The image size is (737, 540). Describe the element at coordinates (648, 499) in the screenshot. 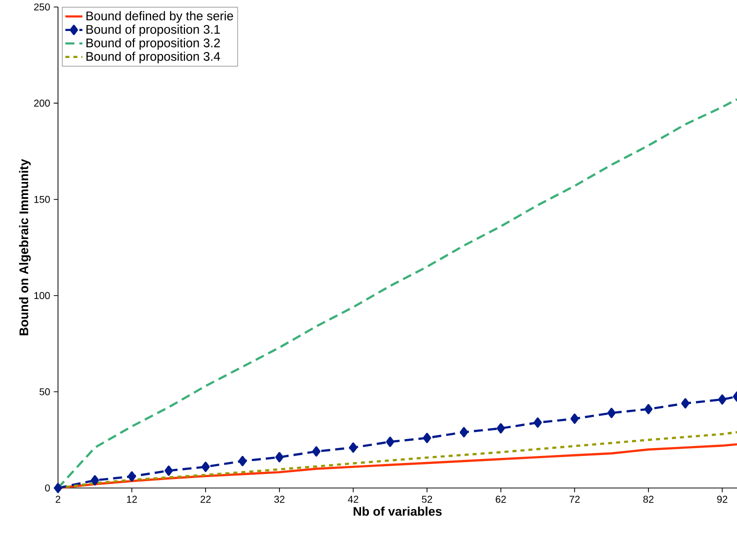

I see `x-tick-label: 82` at that location.